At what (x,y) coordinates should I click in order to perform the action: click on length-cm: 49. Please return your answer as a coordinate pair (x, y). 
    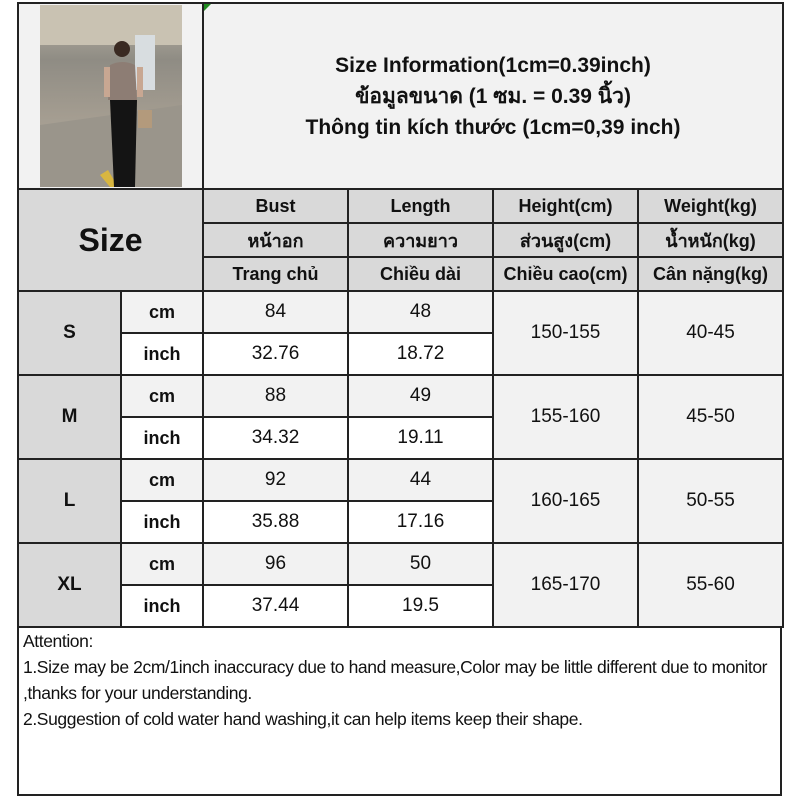
    Looking at the image, I should click on (420, 396).